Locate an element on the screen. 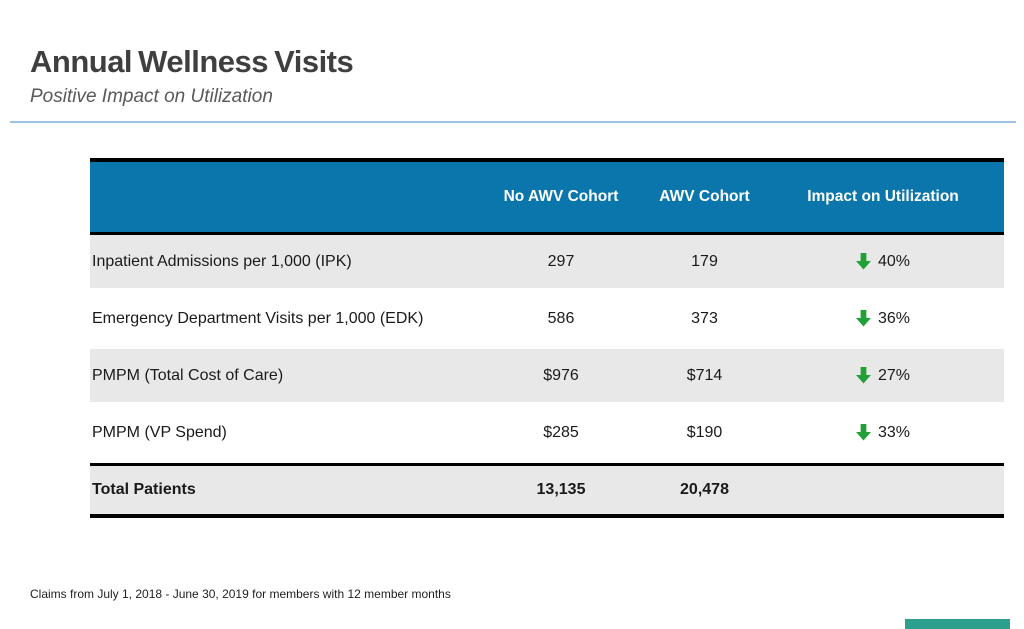  impact-cell: 33% is located at coordinates (883, 433).